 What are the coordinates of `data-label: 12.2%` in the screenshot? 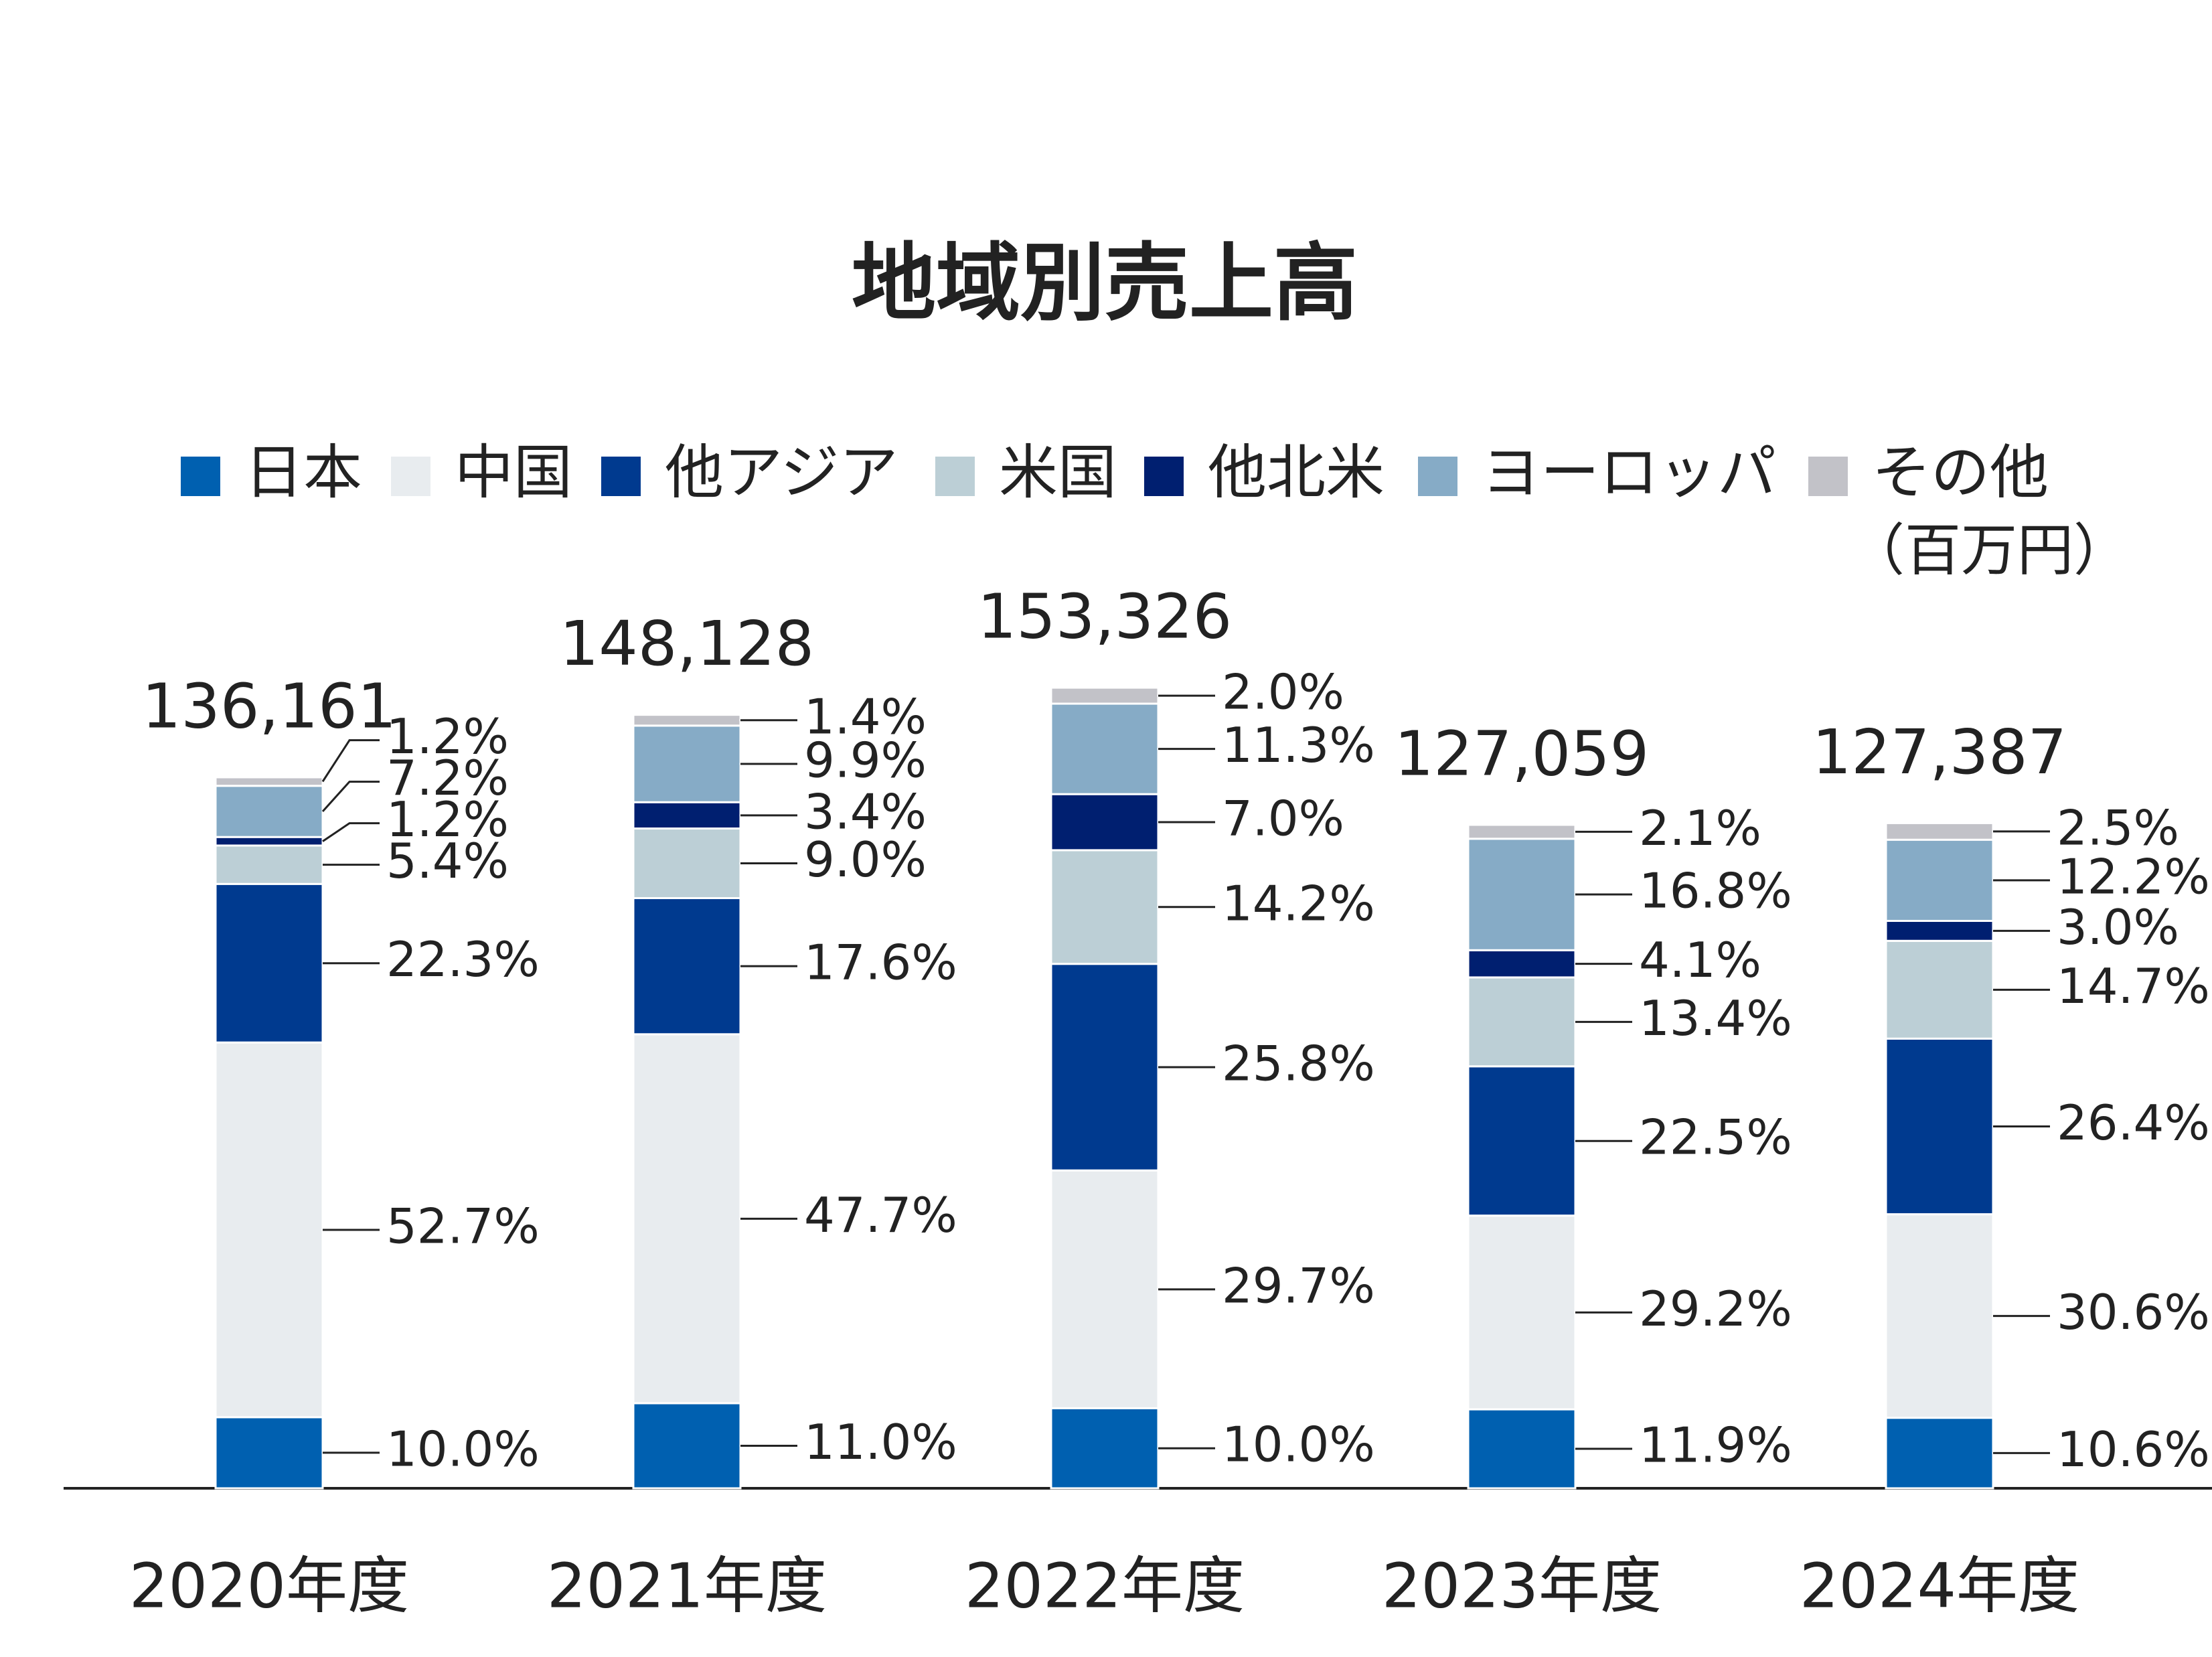 It's located at (2133, 876).